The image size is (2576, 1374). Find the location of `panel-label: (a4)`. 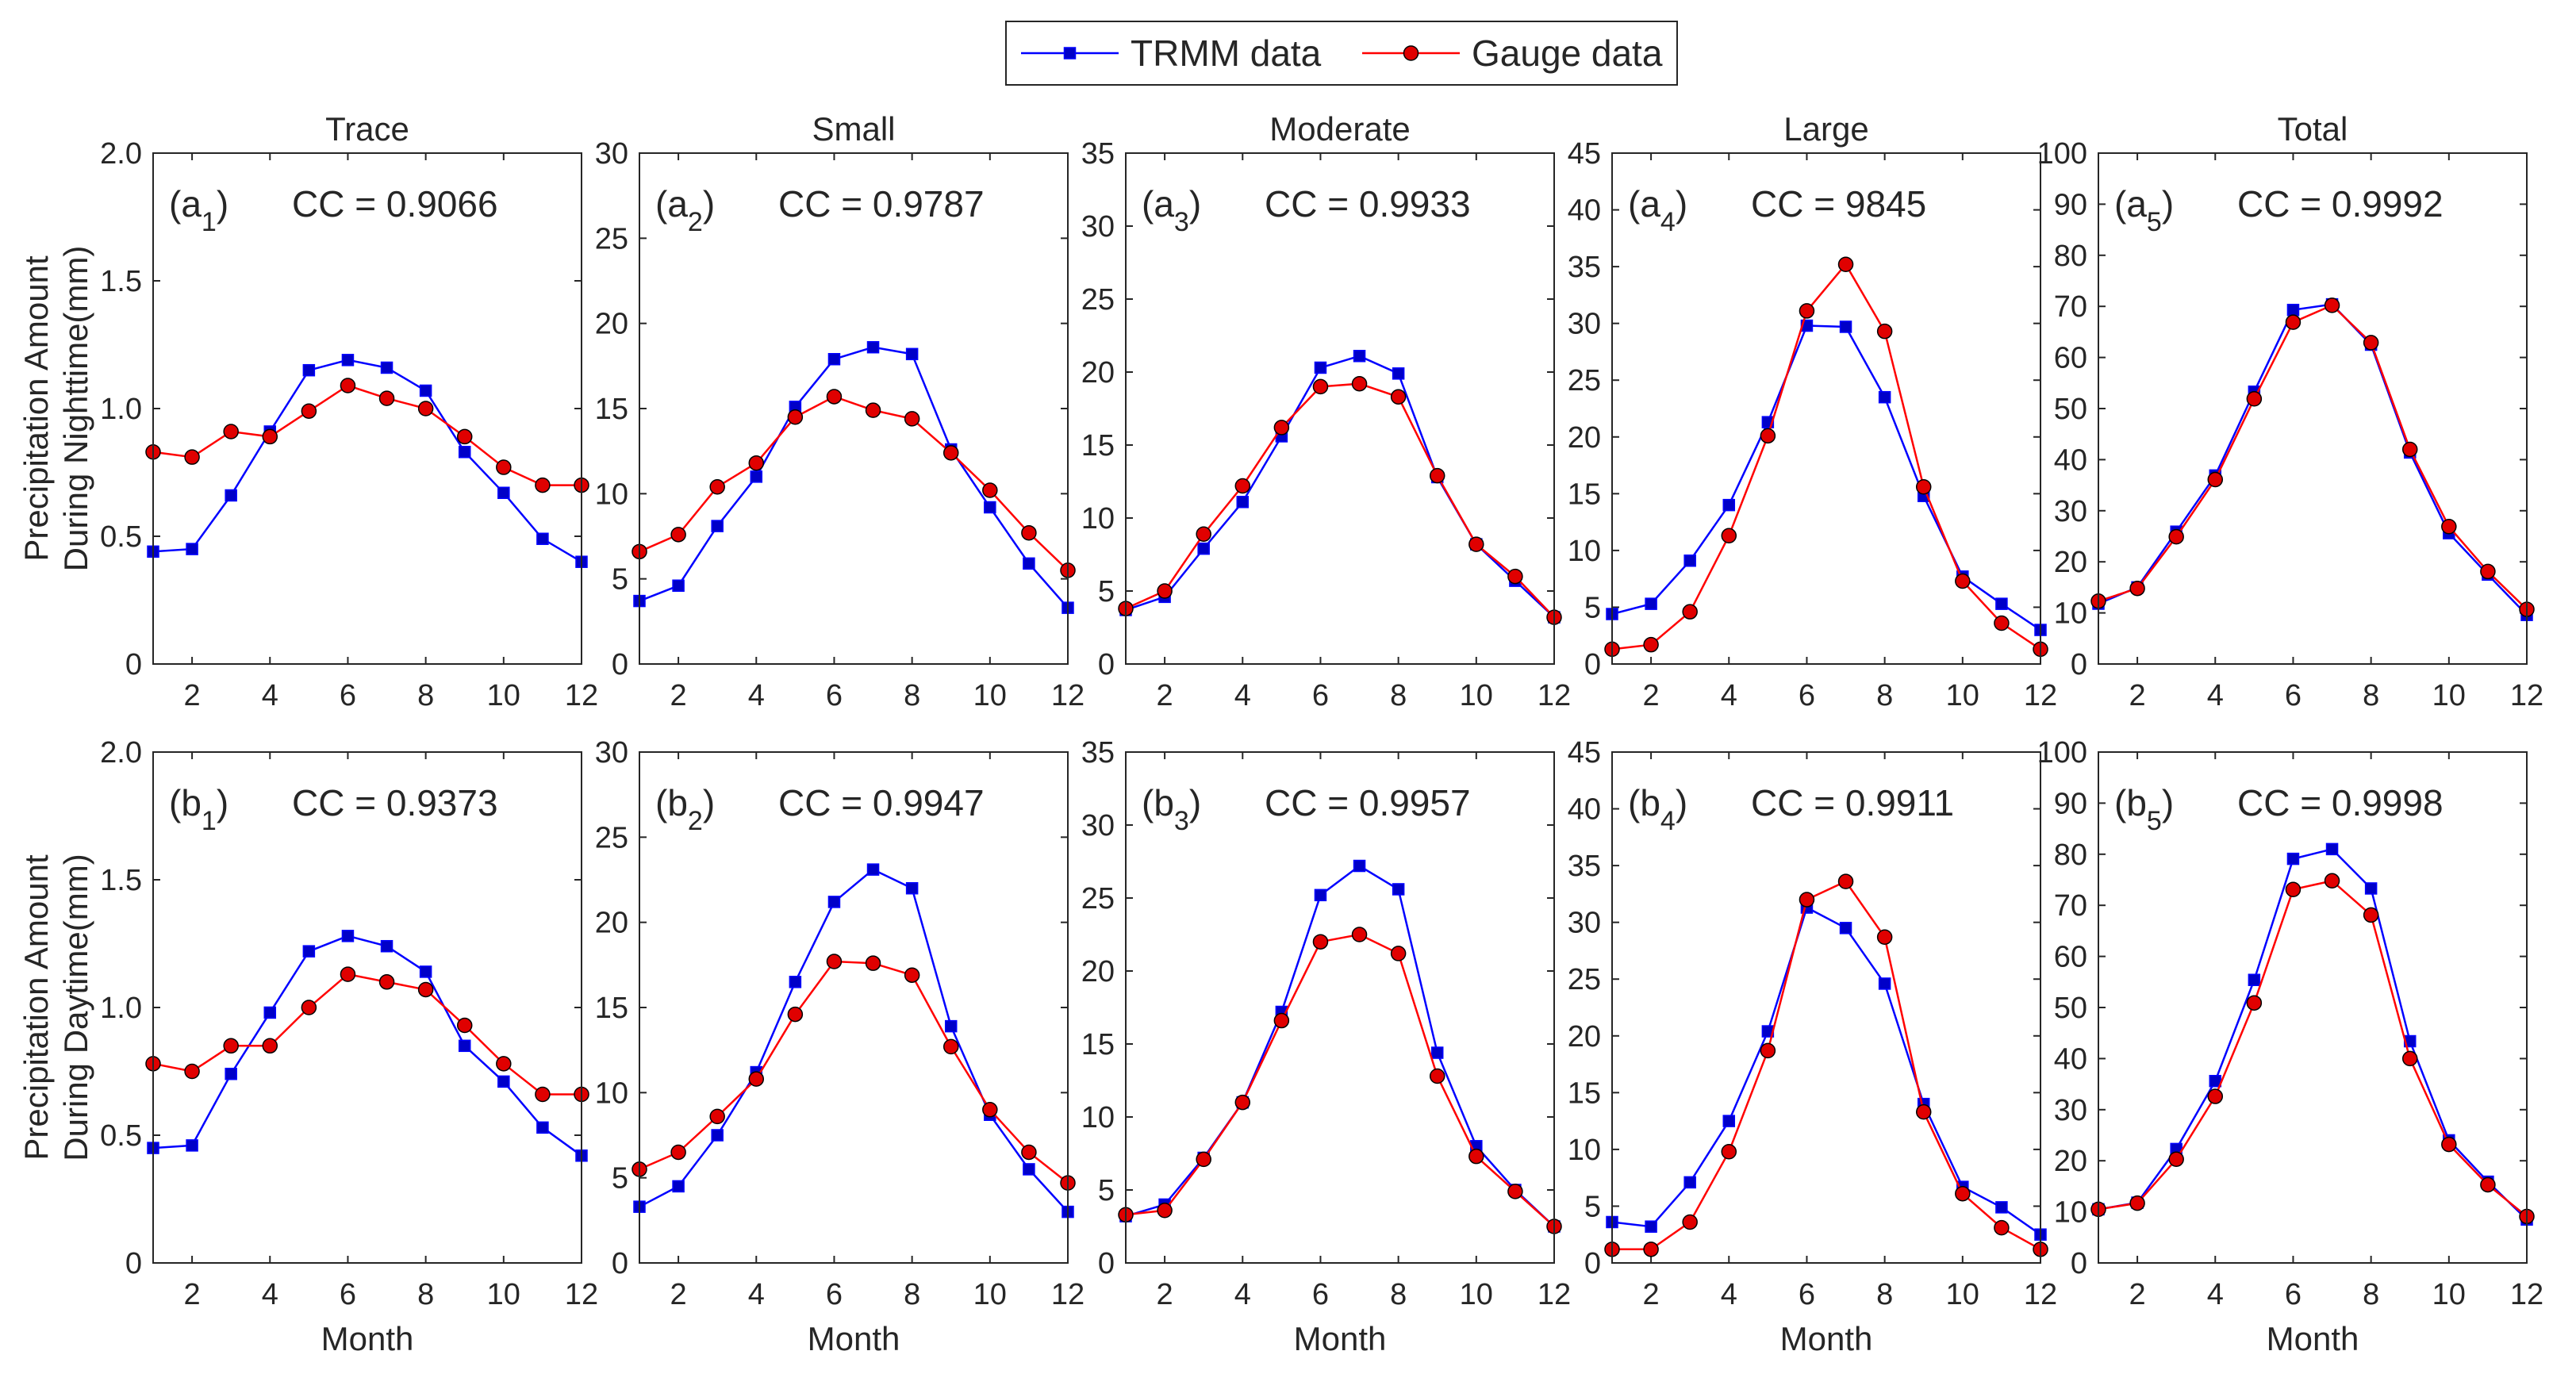

panel-label: (a4) is located at coordinates (1657, 210).